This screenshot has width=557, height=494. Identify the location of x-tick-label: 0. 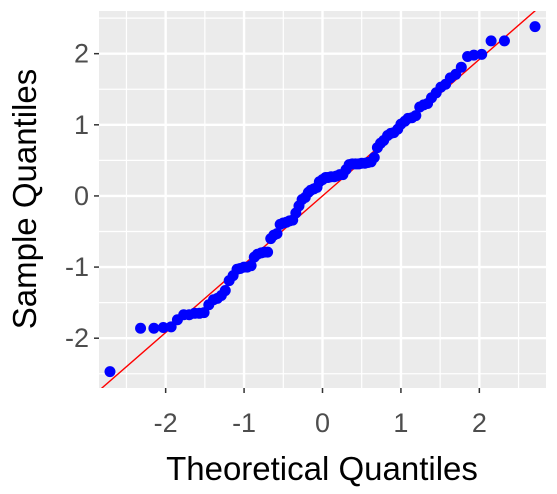
(322, 423).